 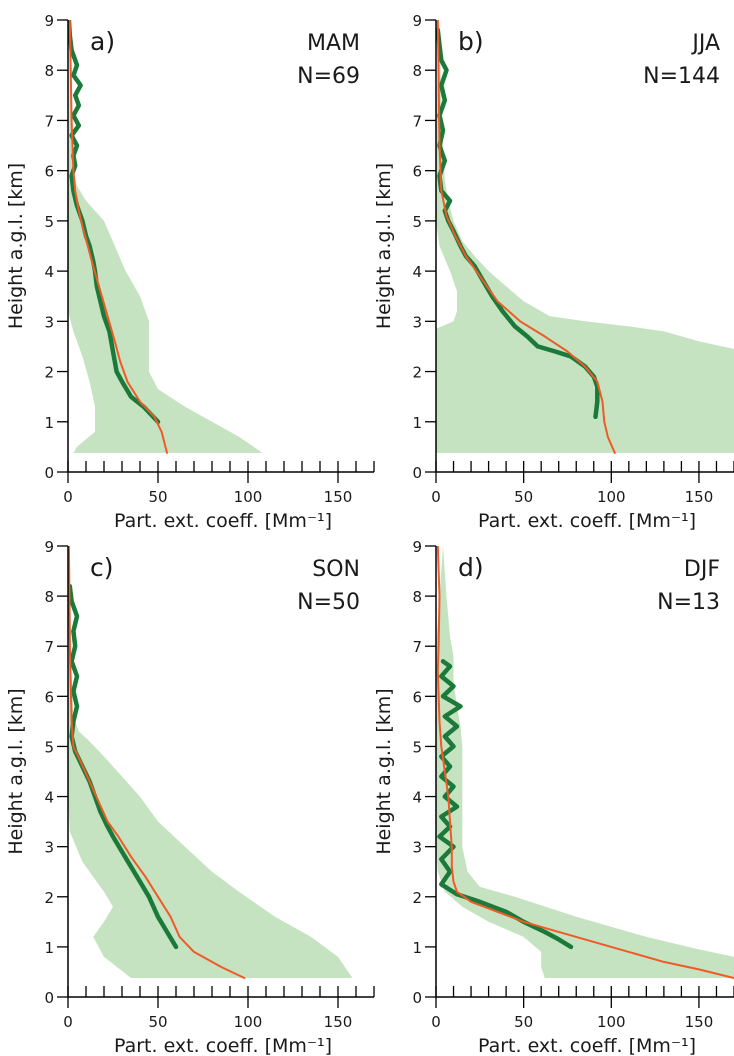 I want to click on sample-count-label: N=144, so click(x=681, y=76).